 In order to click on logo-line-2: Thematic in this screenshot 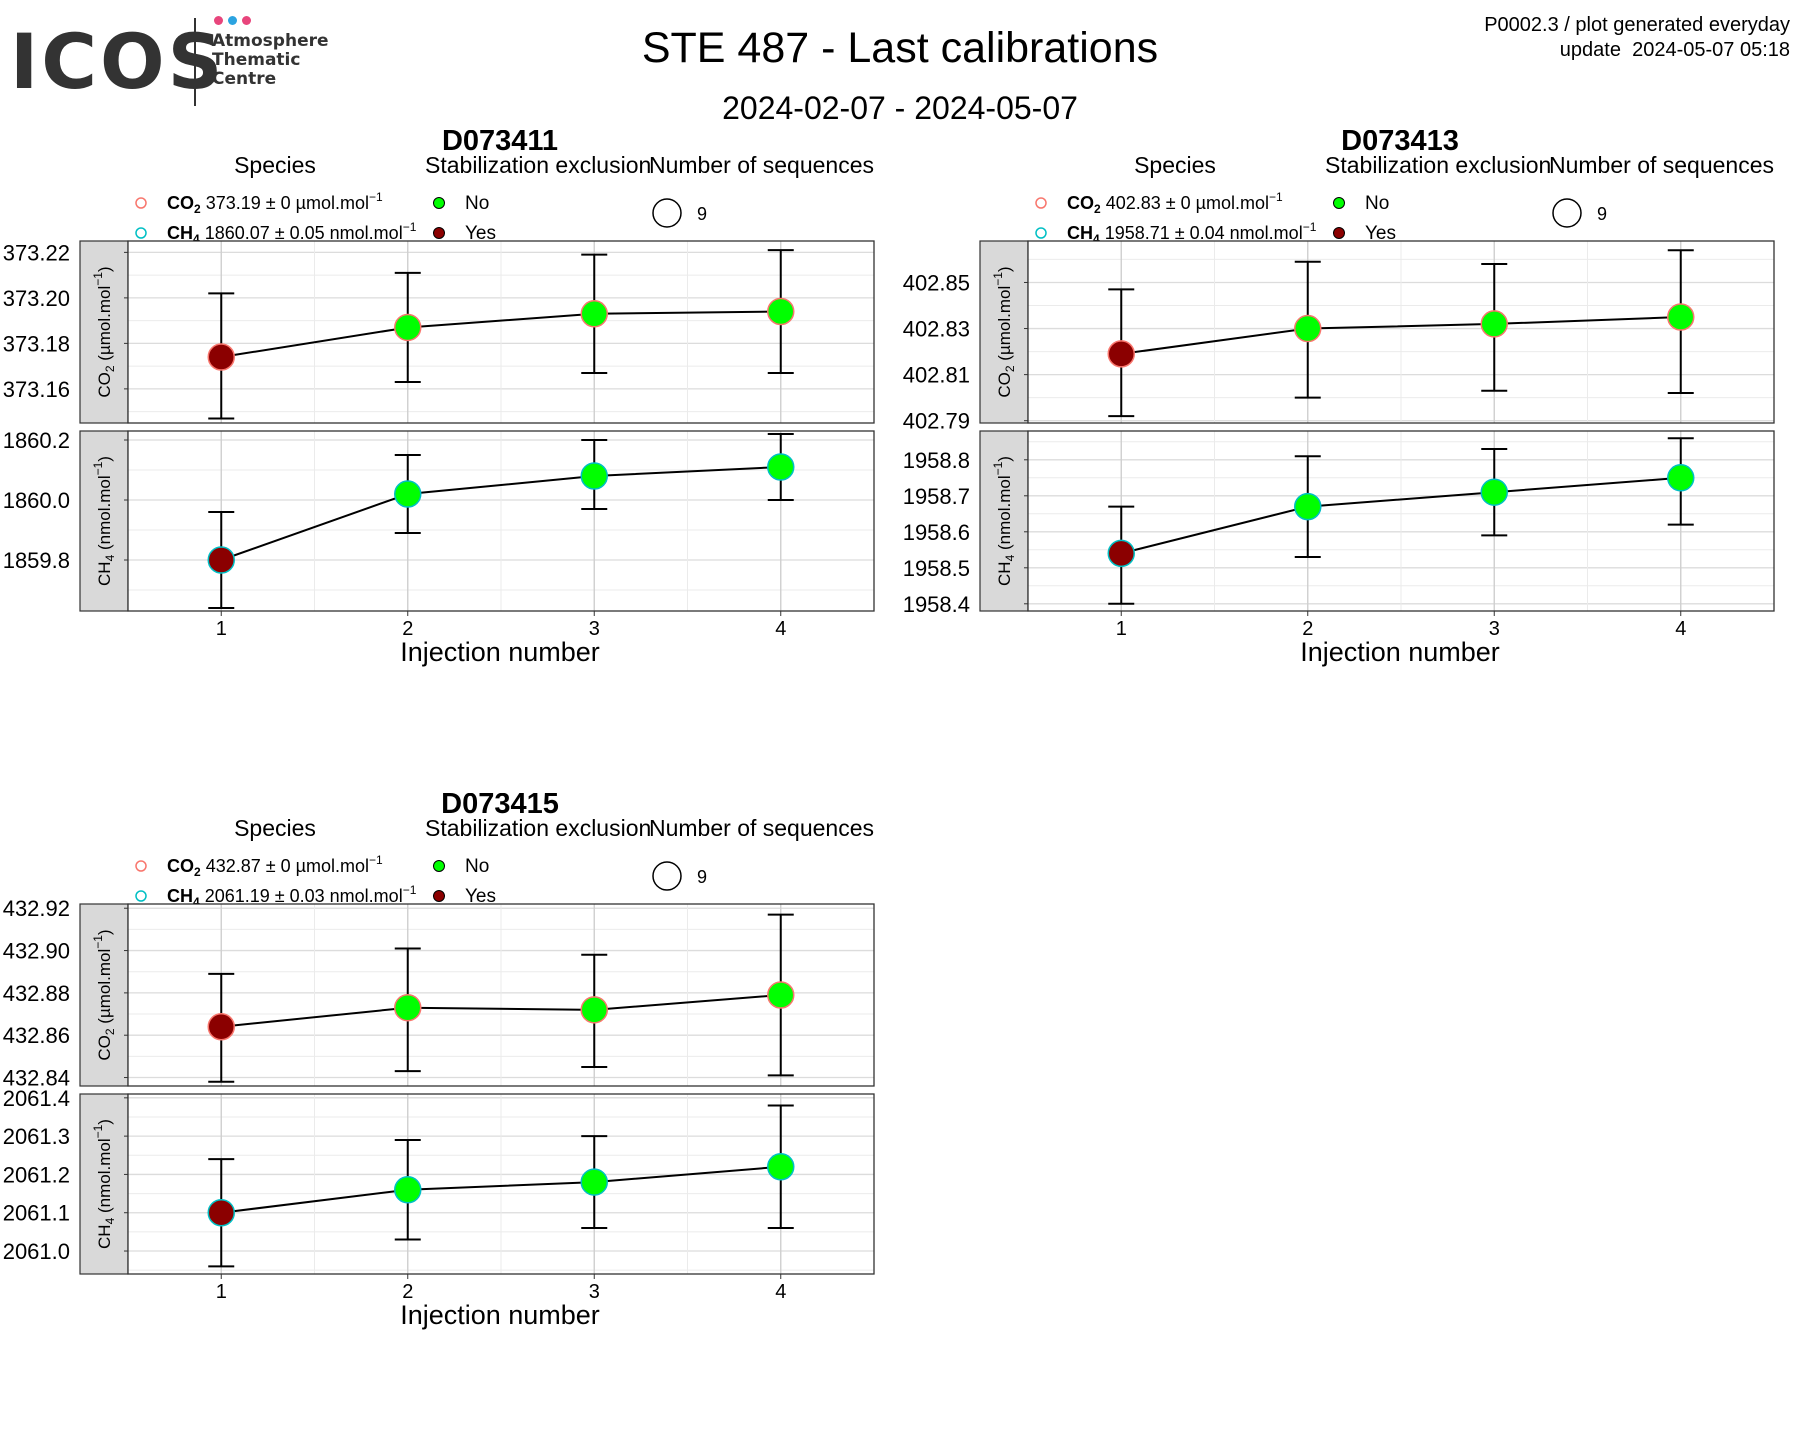, I will do `click(256, 60)`.